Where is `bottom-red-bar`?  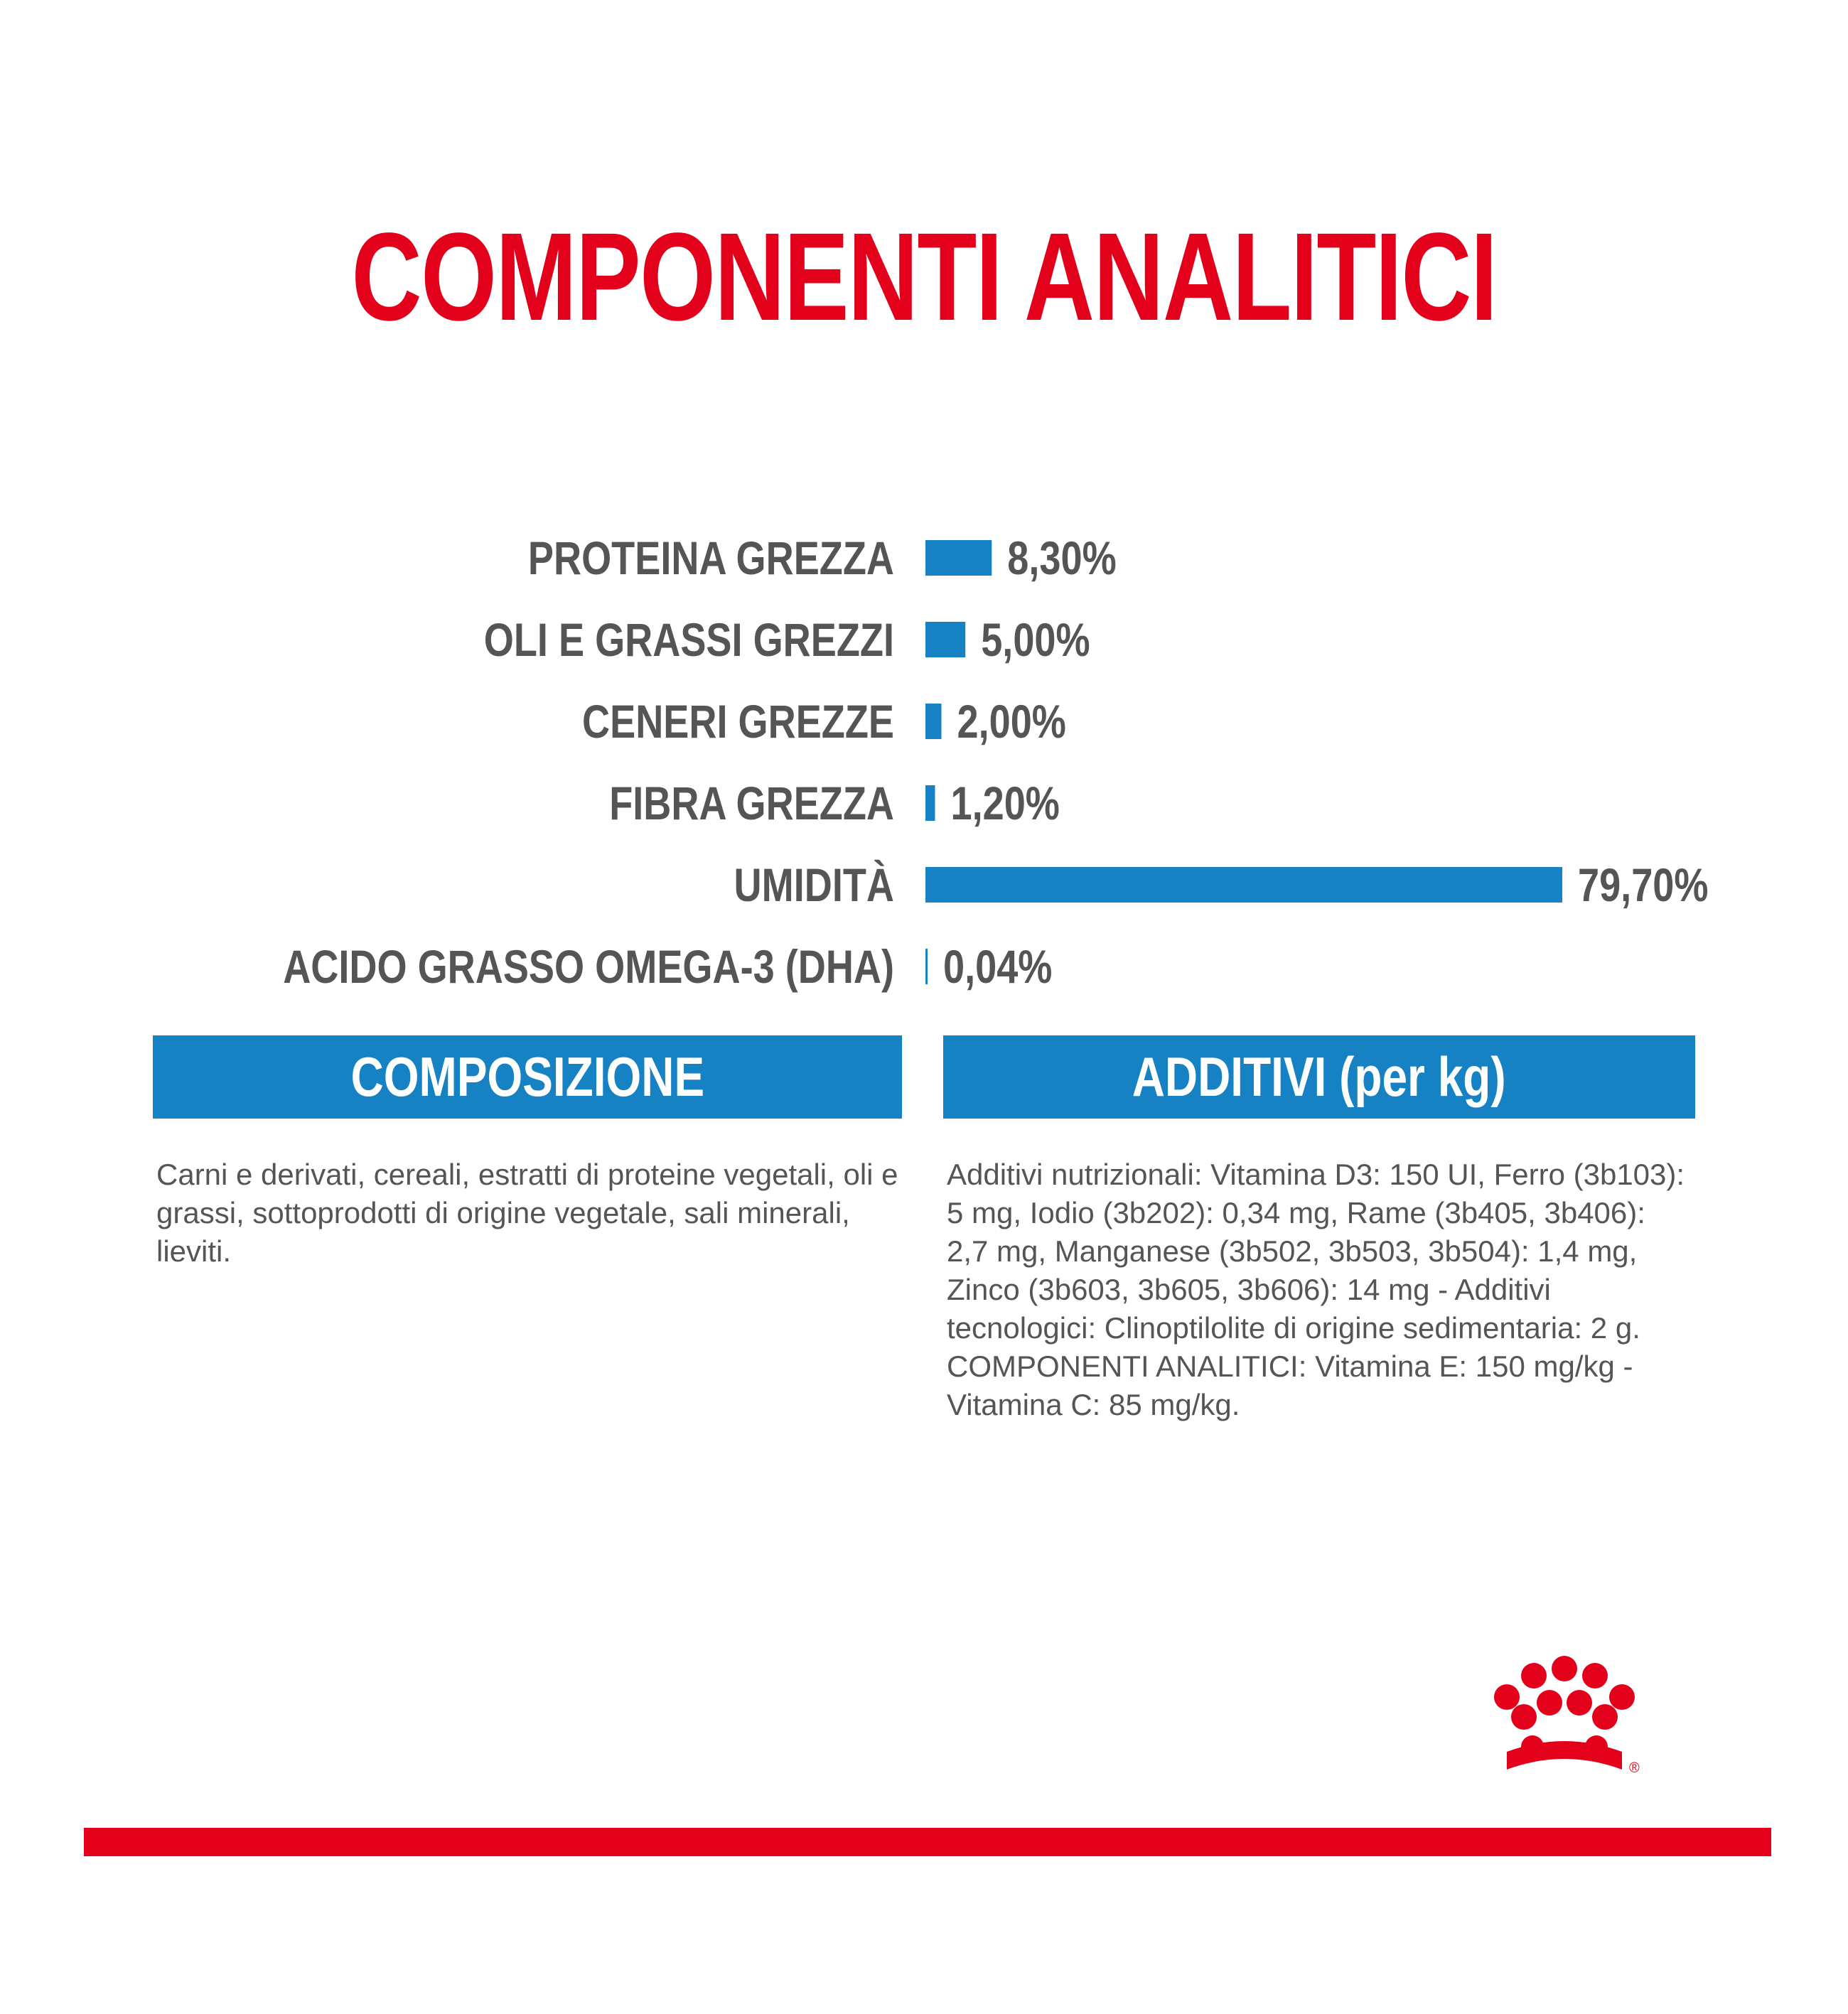
bottom-red-bar is located at coordinates (928, 1842).